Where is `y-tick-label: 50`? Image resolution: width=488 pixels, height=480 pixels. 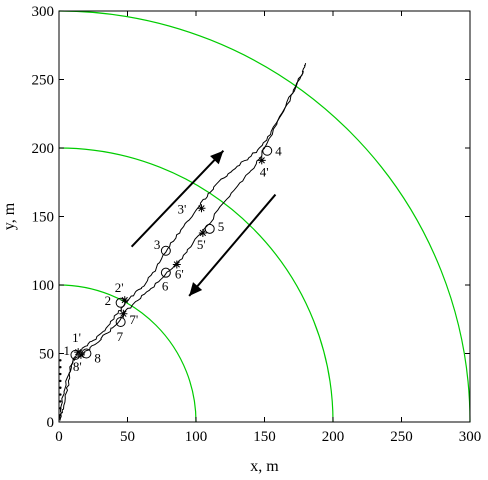
y-tick-label: 50 is located at coordinates (46, 355).